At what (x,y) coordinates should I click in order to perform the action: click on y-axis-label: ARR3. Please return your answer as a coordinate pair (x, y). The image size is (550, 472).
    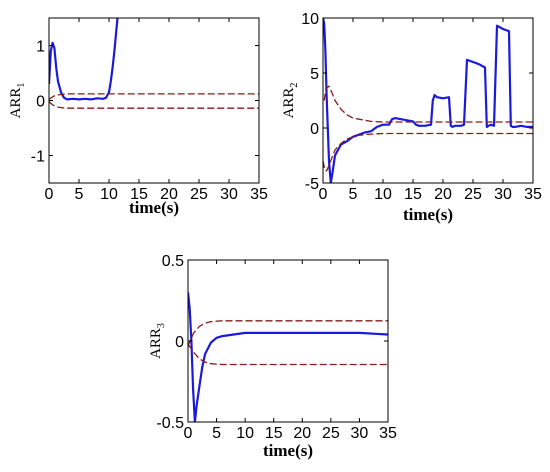
    Looking at the image, I should click on (157, 341).